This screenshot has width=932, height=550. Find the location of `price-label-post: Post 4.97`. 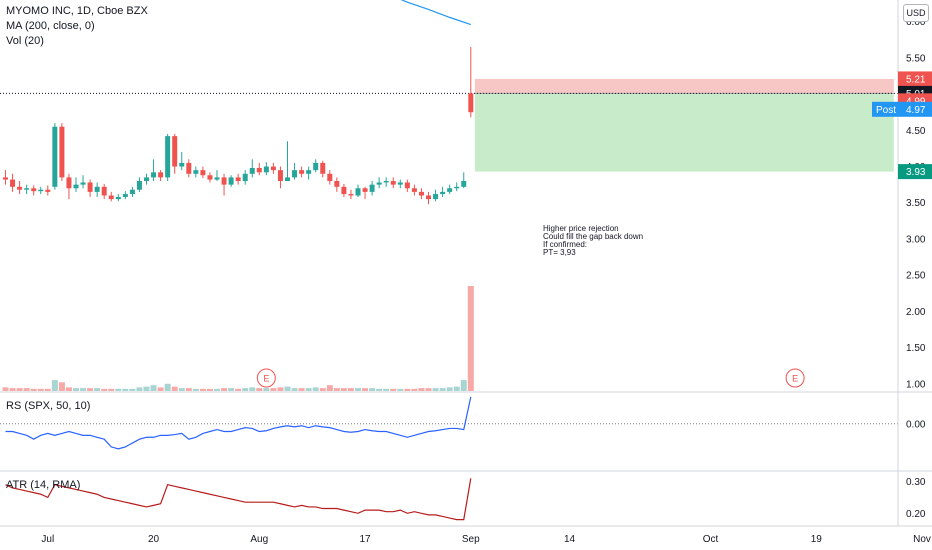

price-label-post: Post 4.97 is located at coordinates (902, 109).